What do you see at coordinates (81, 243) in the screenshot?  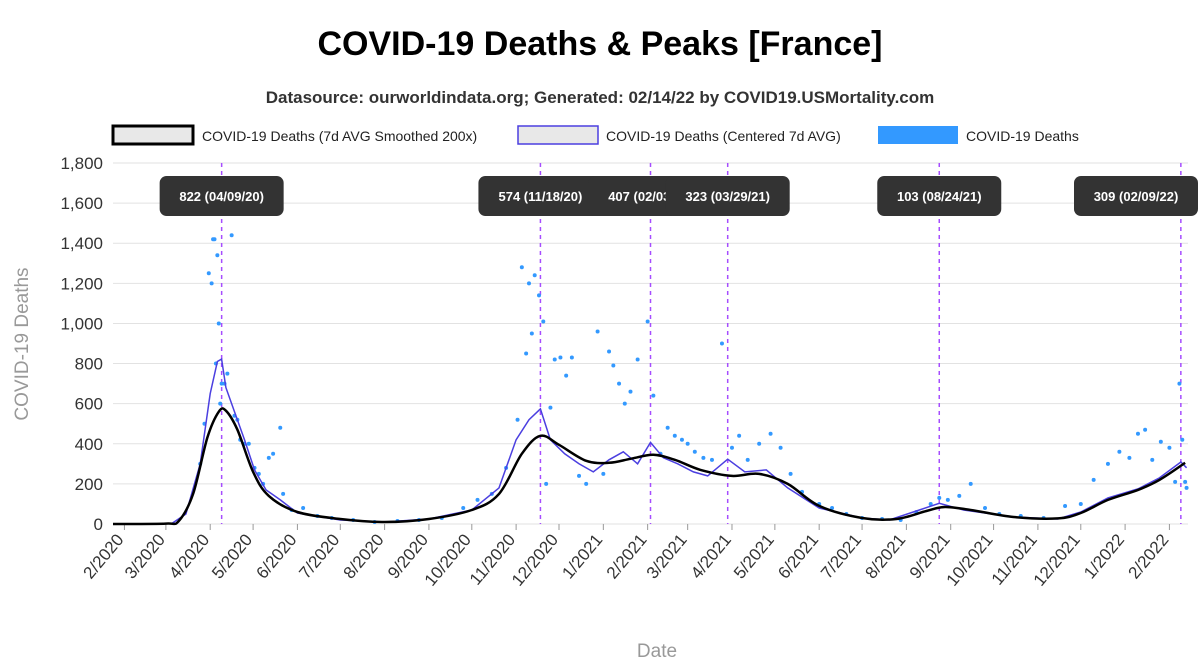 I see `y-tick-label: 1,400` at bounding box center [81, 243].